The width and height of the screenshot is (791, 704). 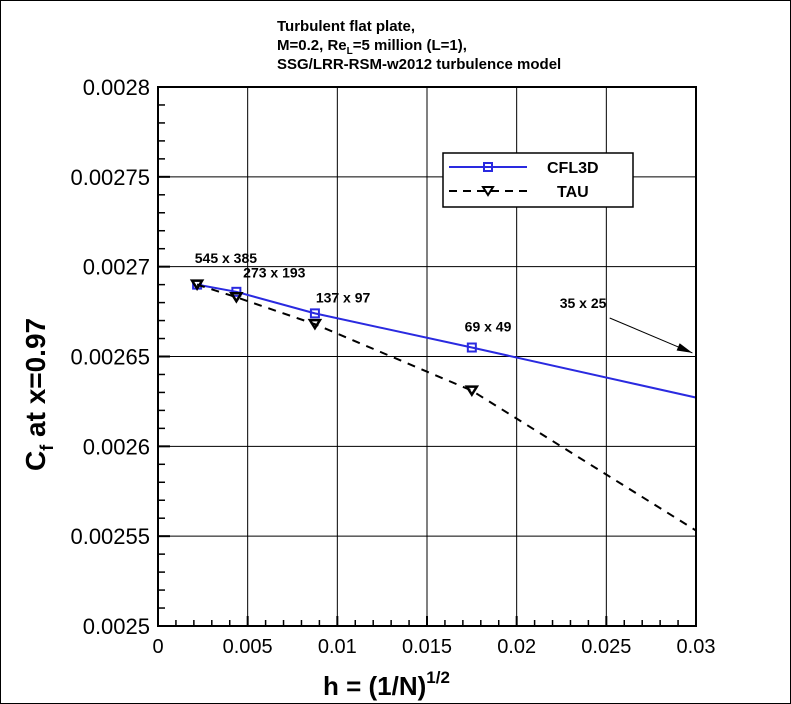 I want to click on data-label: 273 x 193, so click(x=274, y=272).